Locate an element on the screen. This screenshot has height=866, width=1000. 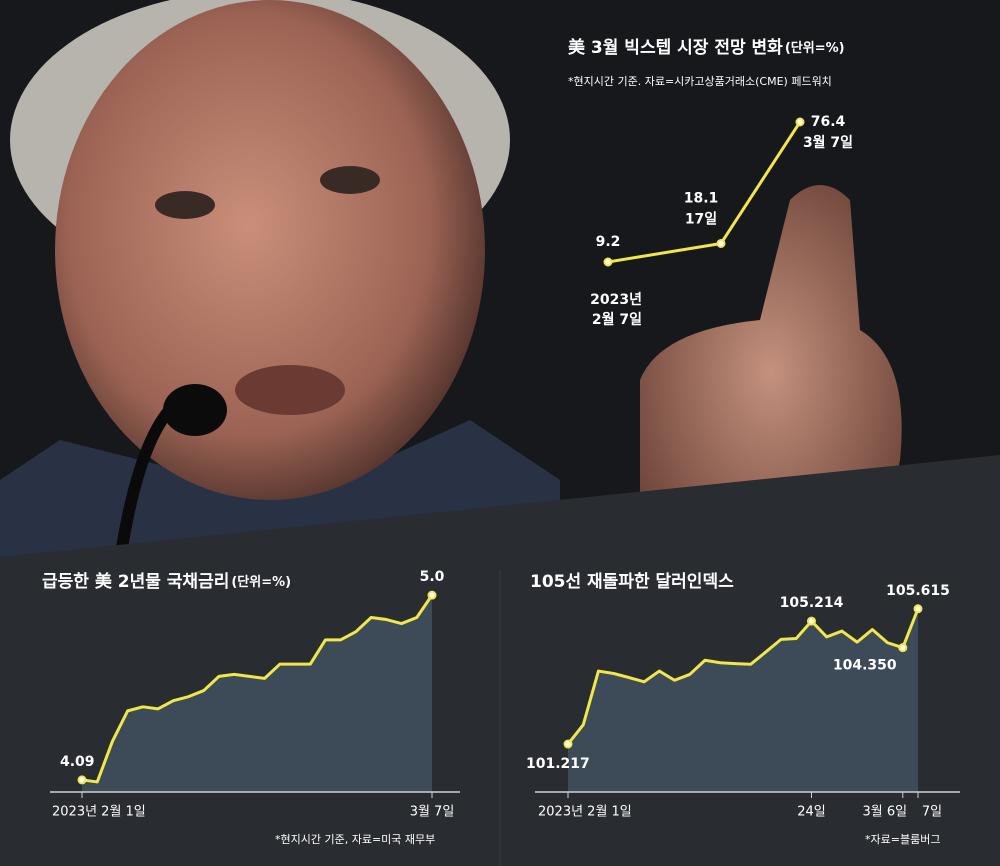
x-tick-label: 7일 is located at coordinates (932, 812).